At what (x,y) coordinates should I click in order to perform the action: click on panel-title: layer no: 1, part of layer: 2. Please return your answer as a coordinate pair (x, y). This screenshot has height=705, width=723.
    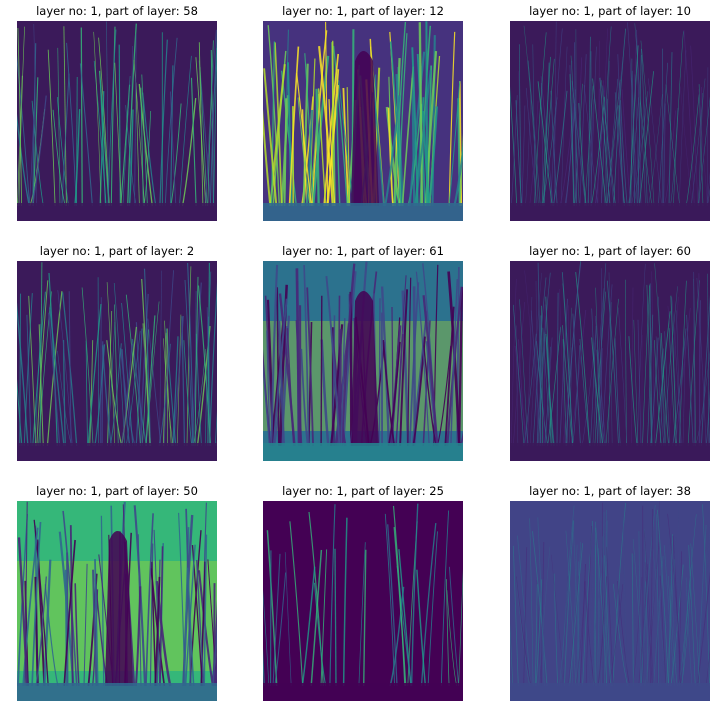
    Looking at the image, I should click on (117, 251).